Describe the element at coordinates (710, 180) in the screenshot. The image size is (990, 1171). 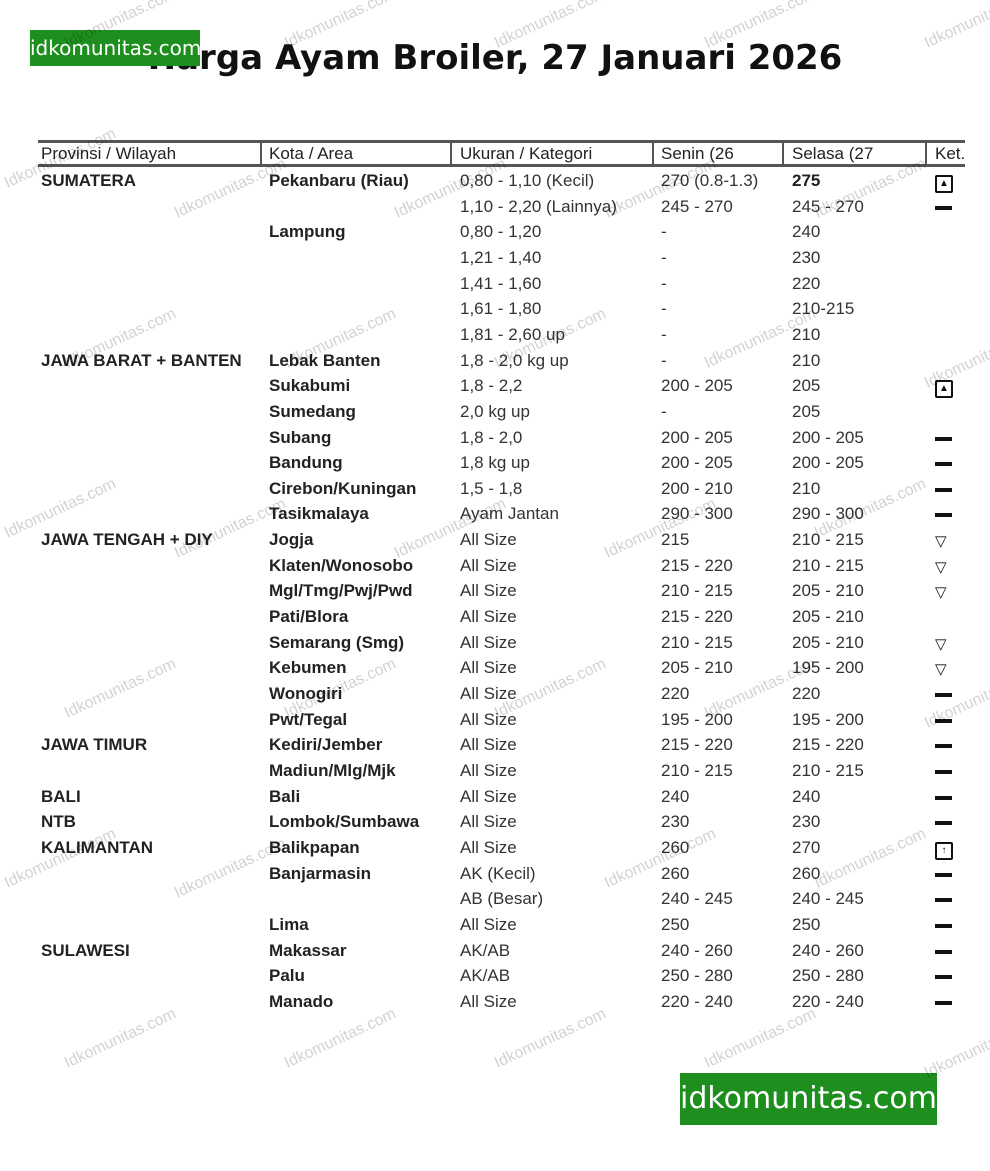
I see `monday-price-cell: 270 (0.8-1.3)` at that location.